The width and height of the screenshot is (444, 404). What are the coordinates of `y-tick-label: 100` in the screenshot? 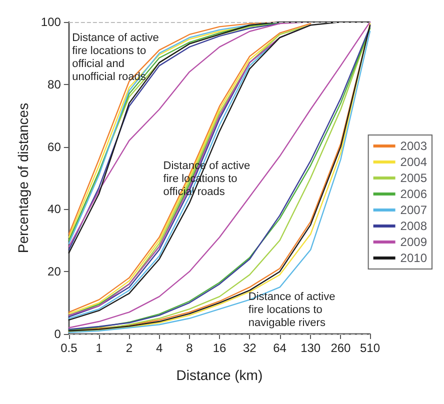 It's located at (51, 22).